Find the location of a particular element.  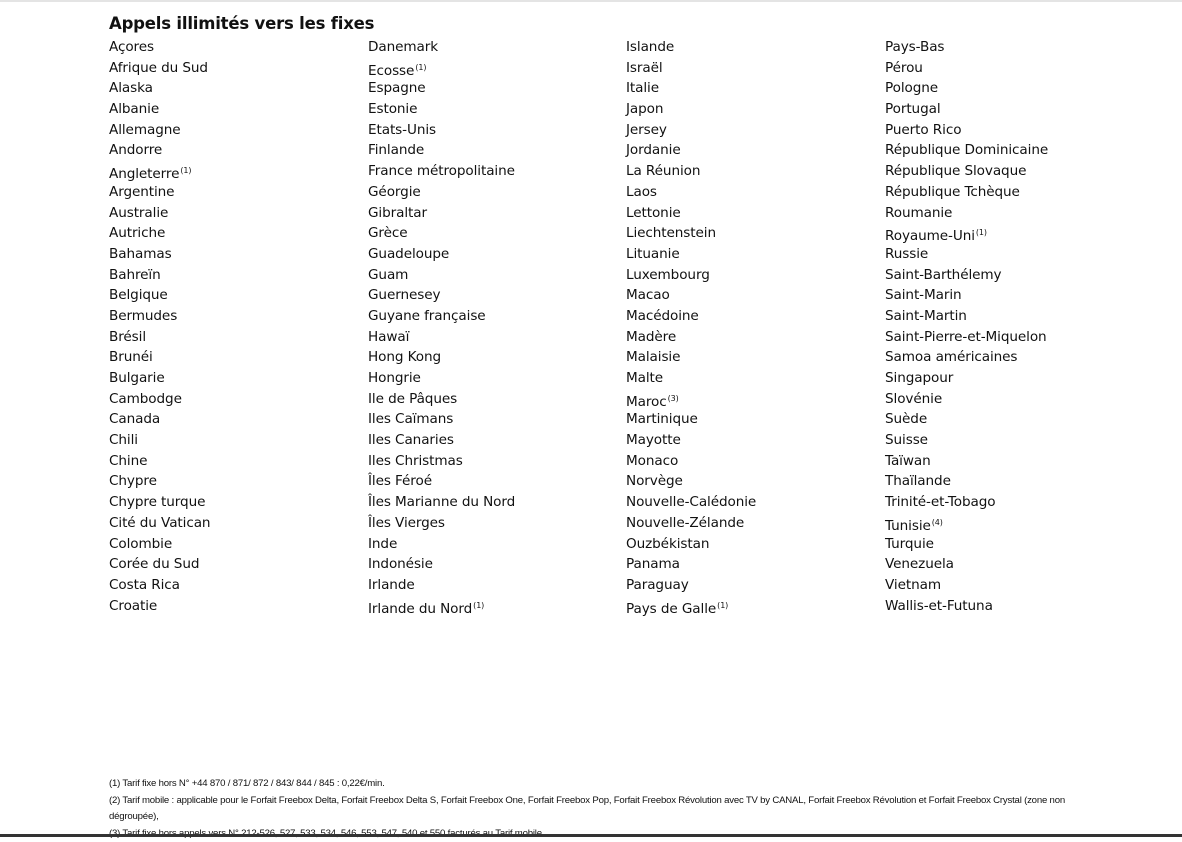

country-item: Costa Rica is located at coordinates (159, 585).